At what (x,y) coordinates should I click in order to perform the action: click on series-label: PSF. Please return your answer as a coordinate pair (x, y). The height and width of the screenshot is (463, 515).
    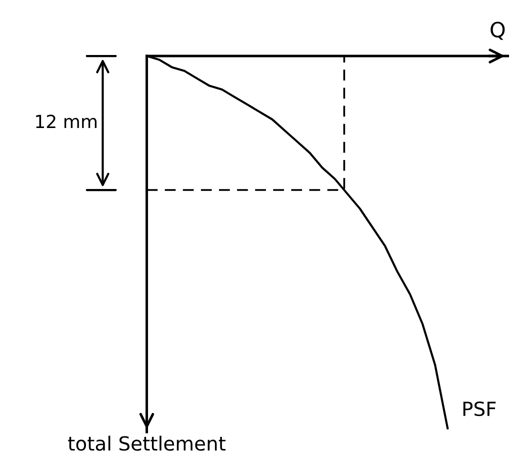
    Looking at the image, I should click on (479, 408).